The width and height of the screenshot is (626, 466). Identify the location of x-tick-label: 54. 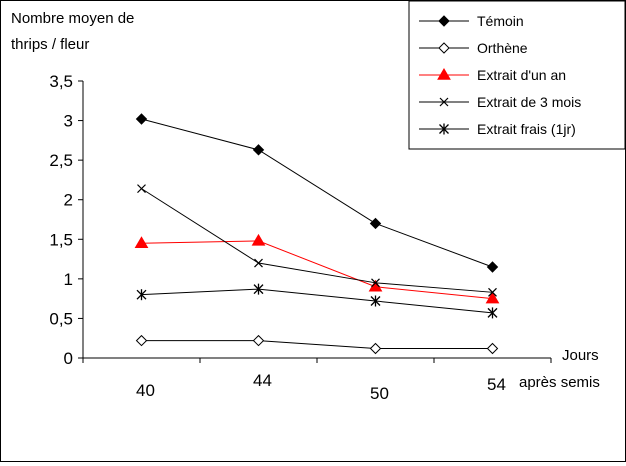
(496, 384).